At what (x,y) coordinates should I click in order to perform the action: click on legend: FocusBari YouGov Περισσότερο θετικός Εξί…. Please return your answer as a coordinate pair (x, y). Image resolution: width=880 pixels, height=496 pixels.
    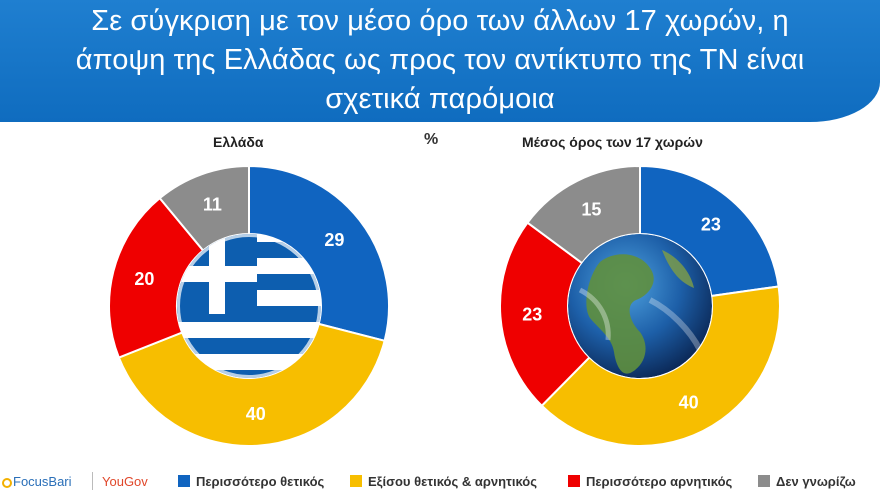
    Looking at the image, I should click on (440, 481).